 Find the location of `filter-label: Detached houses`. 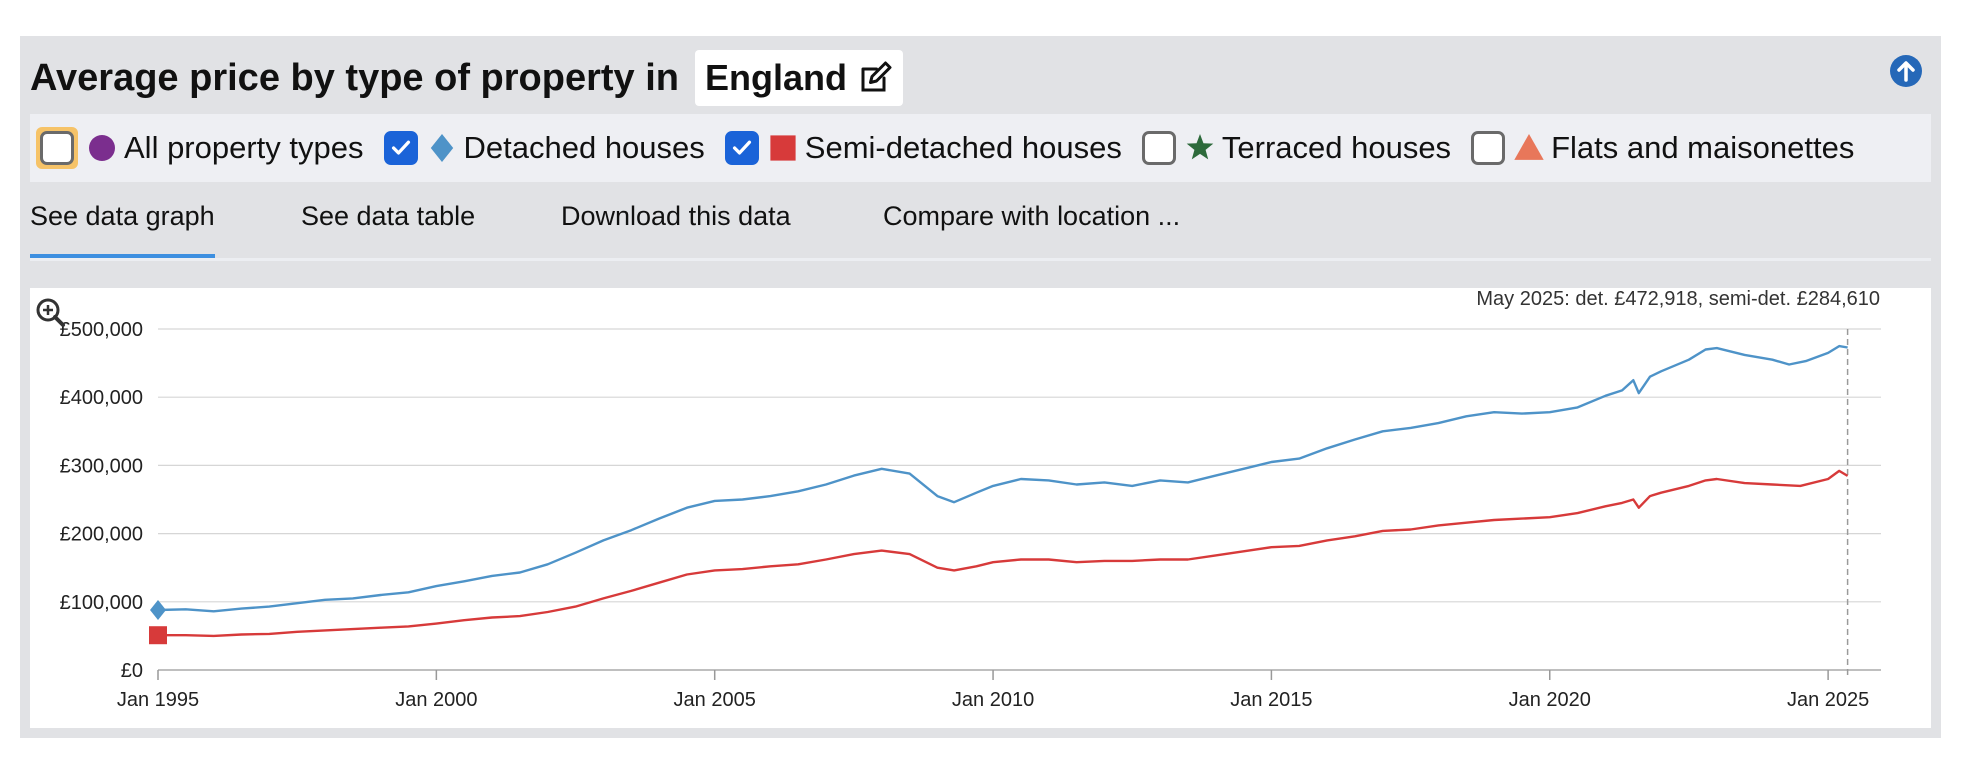

filter-label: Detached houses is located at coordinates (584, 147).